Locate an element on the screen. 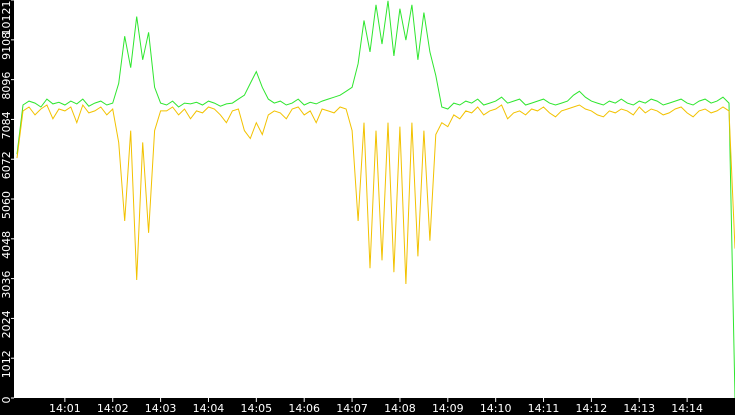 This screenshot has height=415, width=735. y-tick-label: 4048 is located at coordinates (6, 245).